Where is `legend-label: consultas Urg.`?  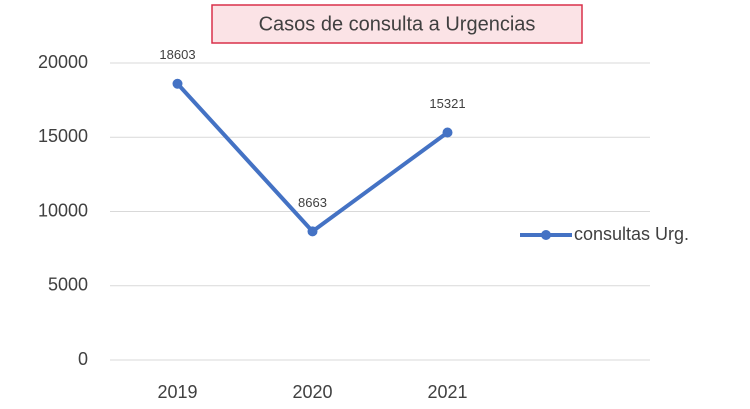 legend-label: consultas Urg. is located at coordinates (631, 234).